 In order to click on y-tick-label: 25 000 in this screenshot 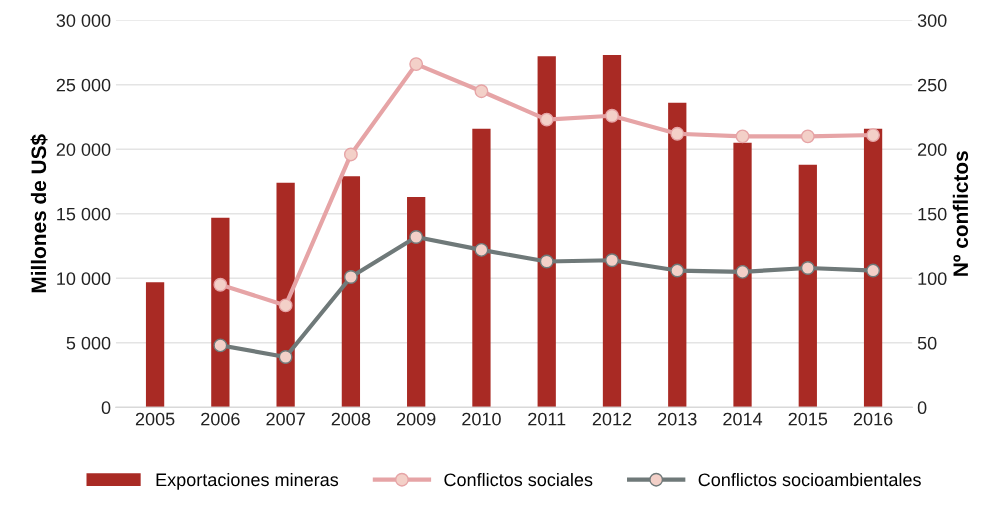, I will do `click(83, 85)`.